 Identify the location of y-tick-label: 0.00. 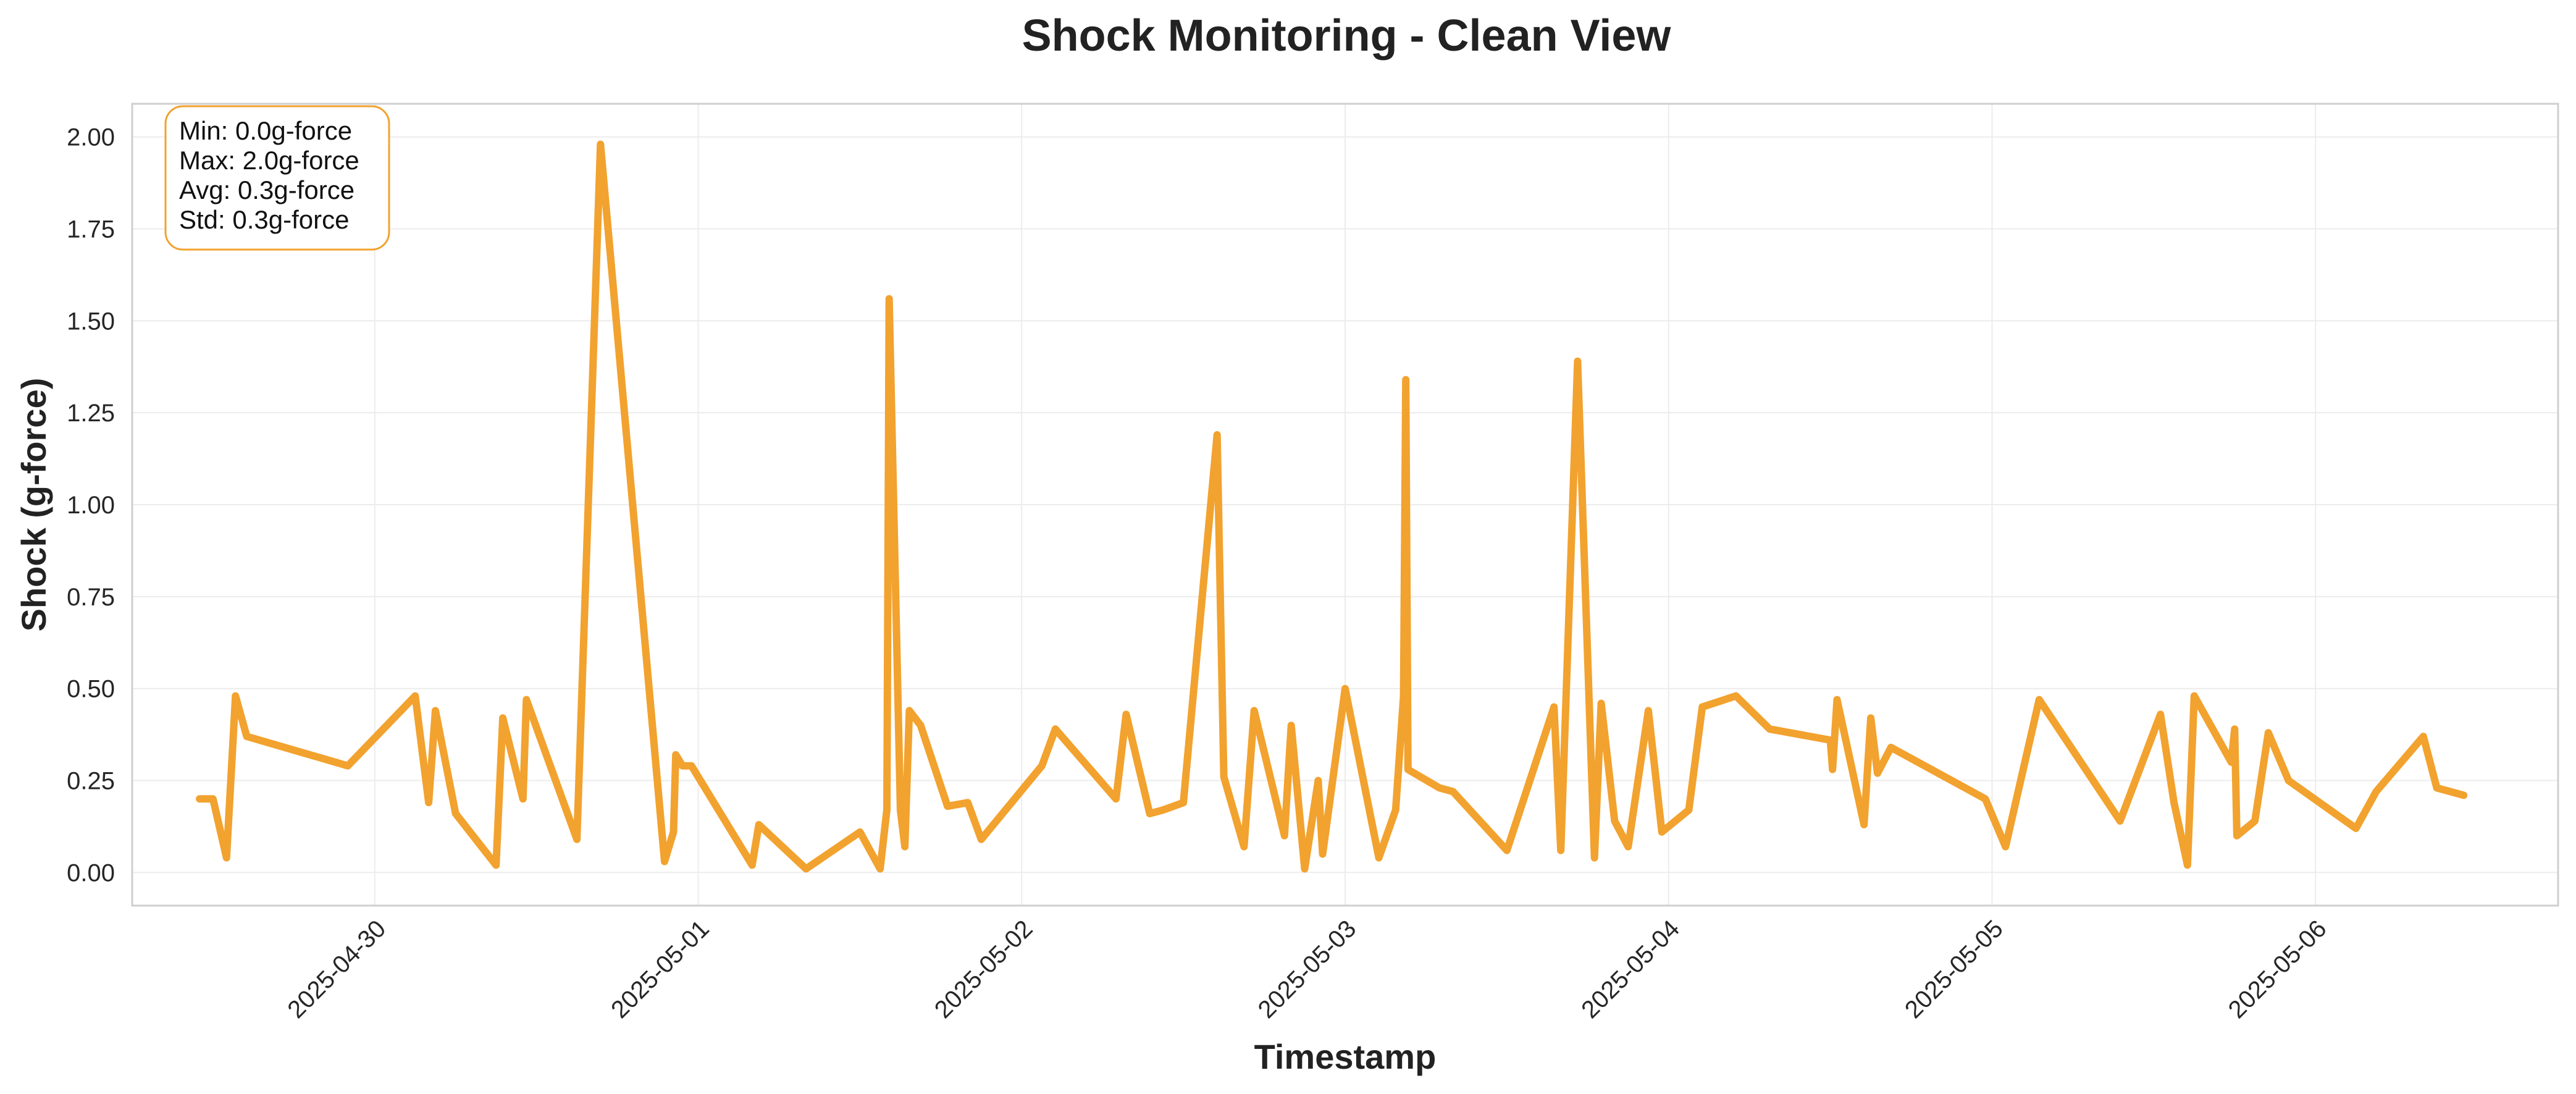
(91, 872).